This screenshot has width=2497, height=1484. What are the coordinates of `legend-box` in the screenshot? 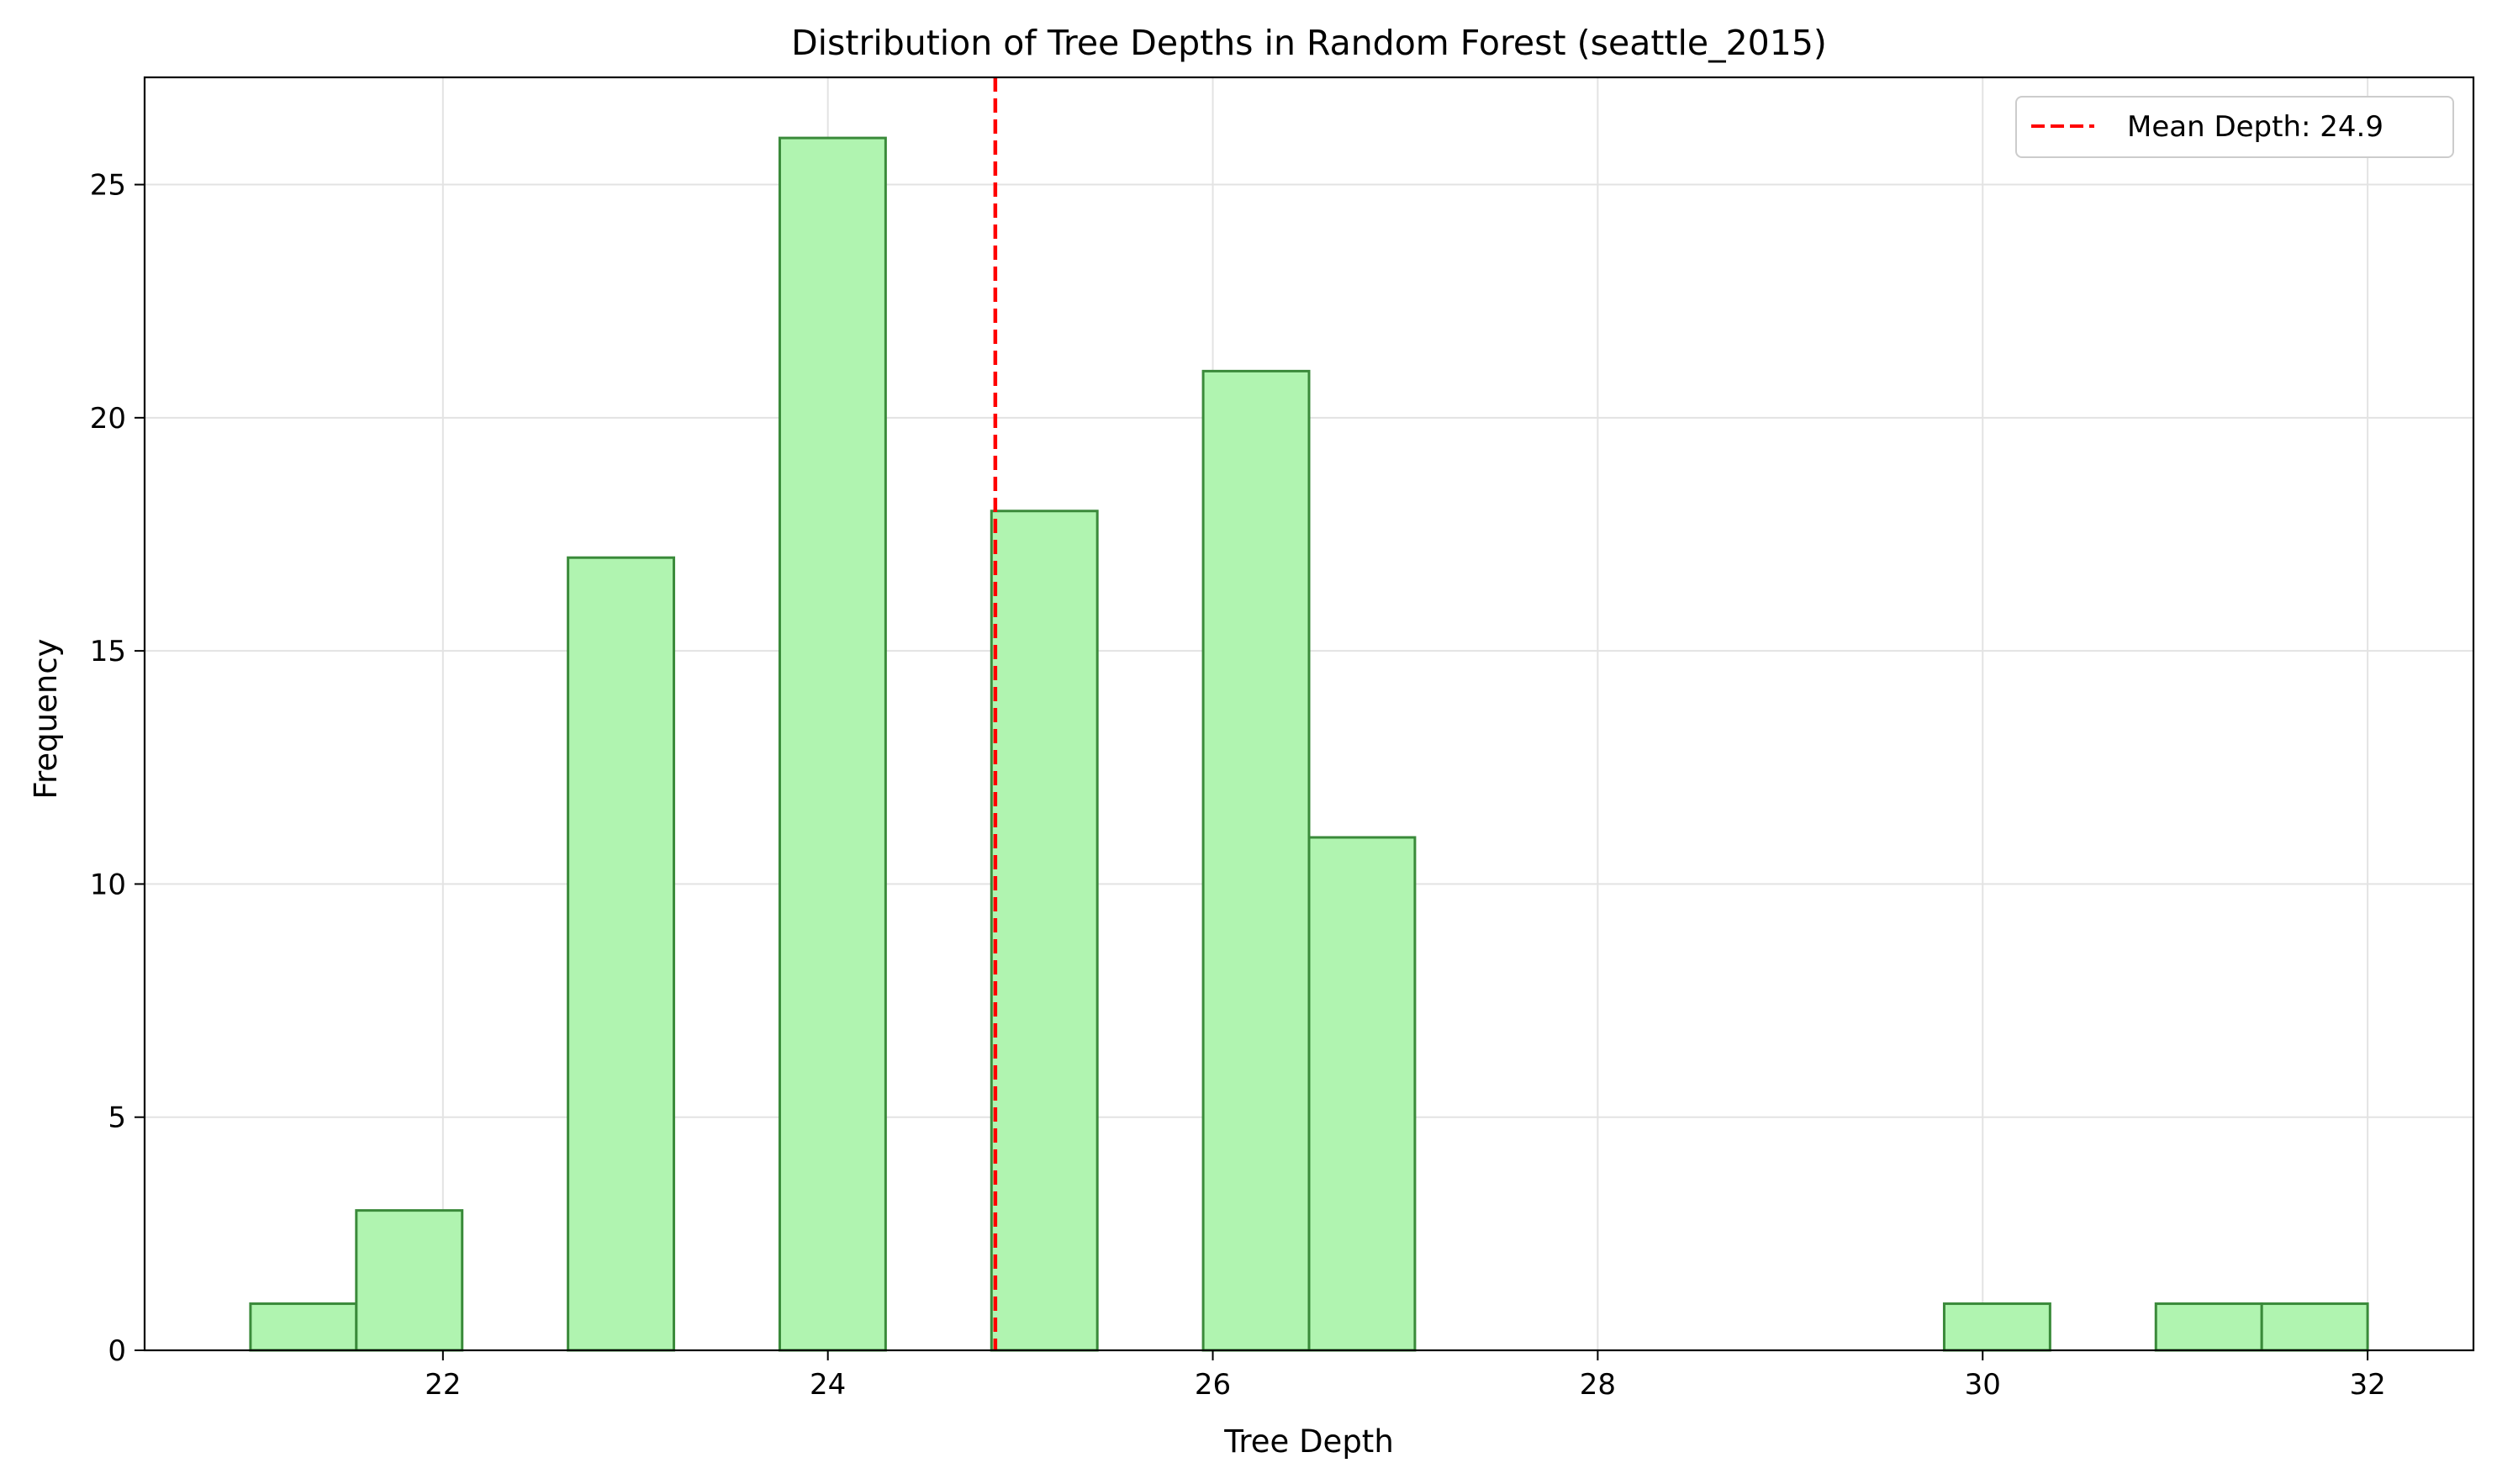 It's located at (2234, 127).